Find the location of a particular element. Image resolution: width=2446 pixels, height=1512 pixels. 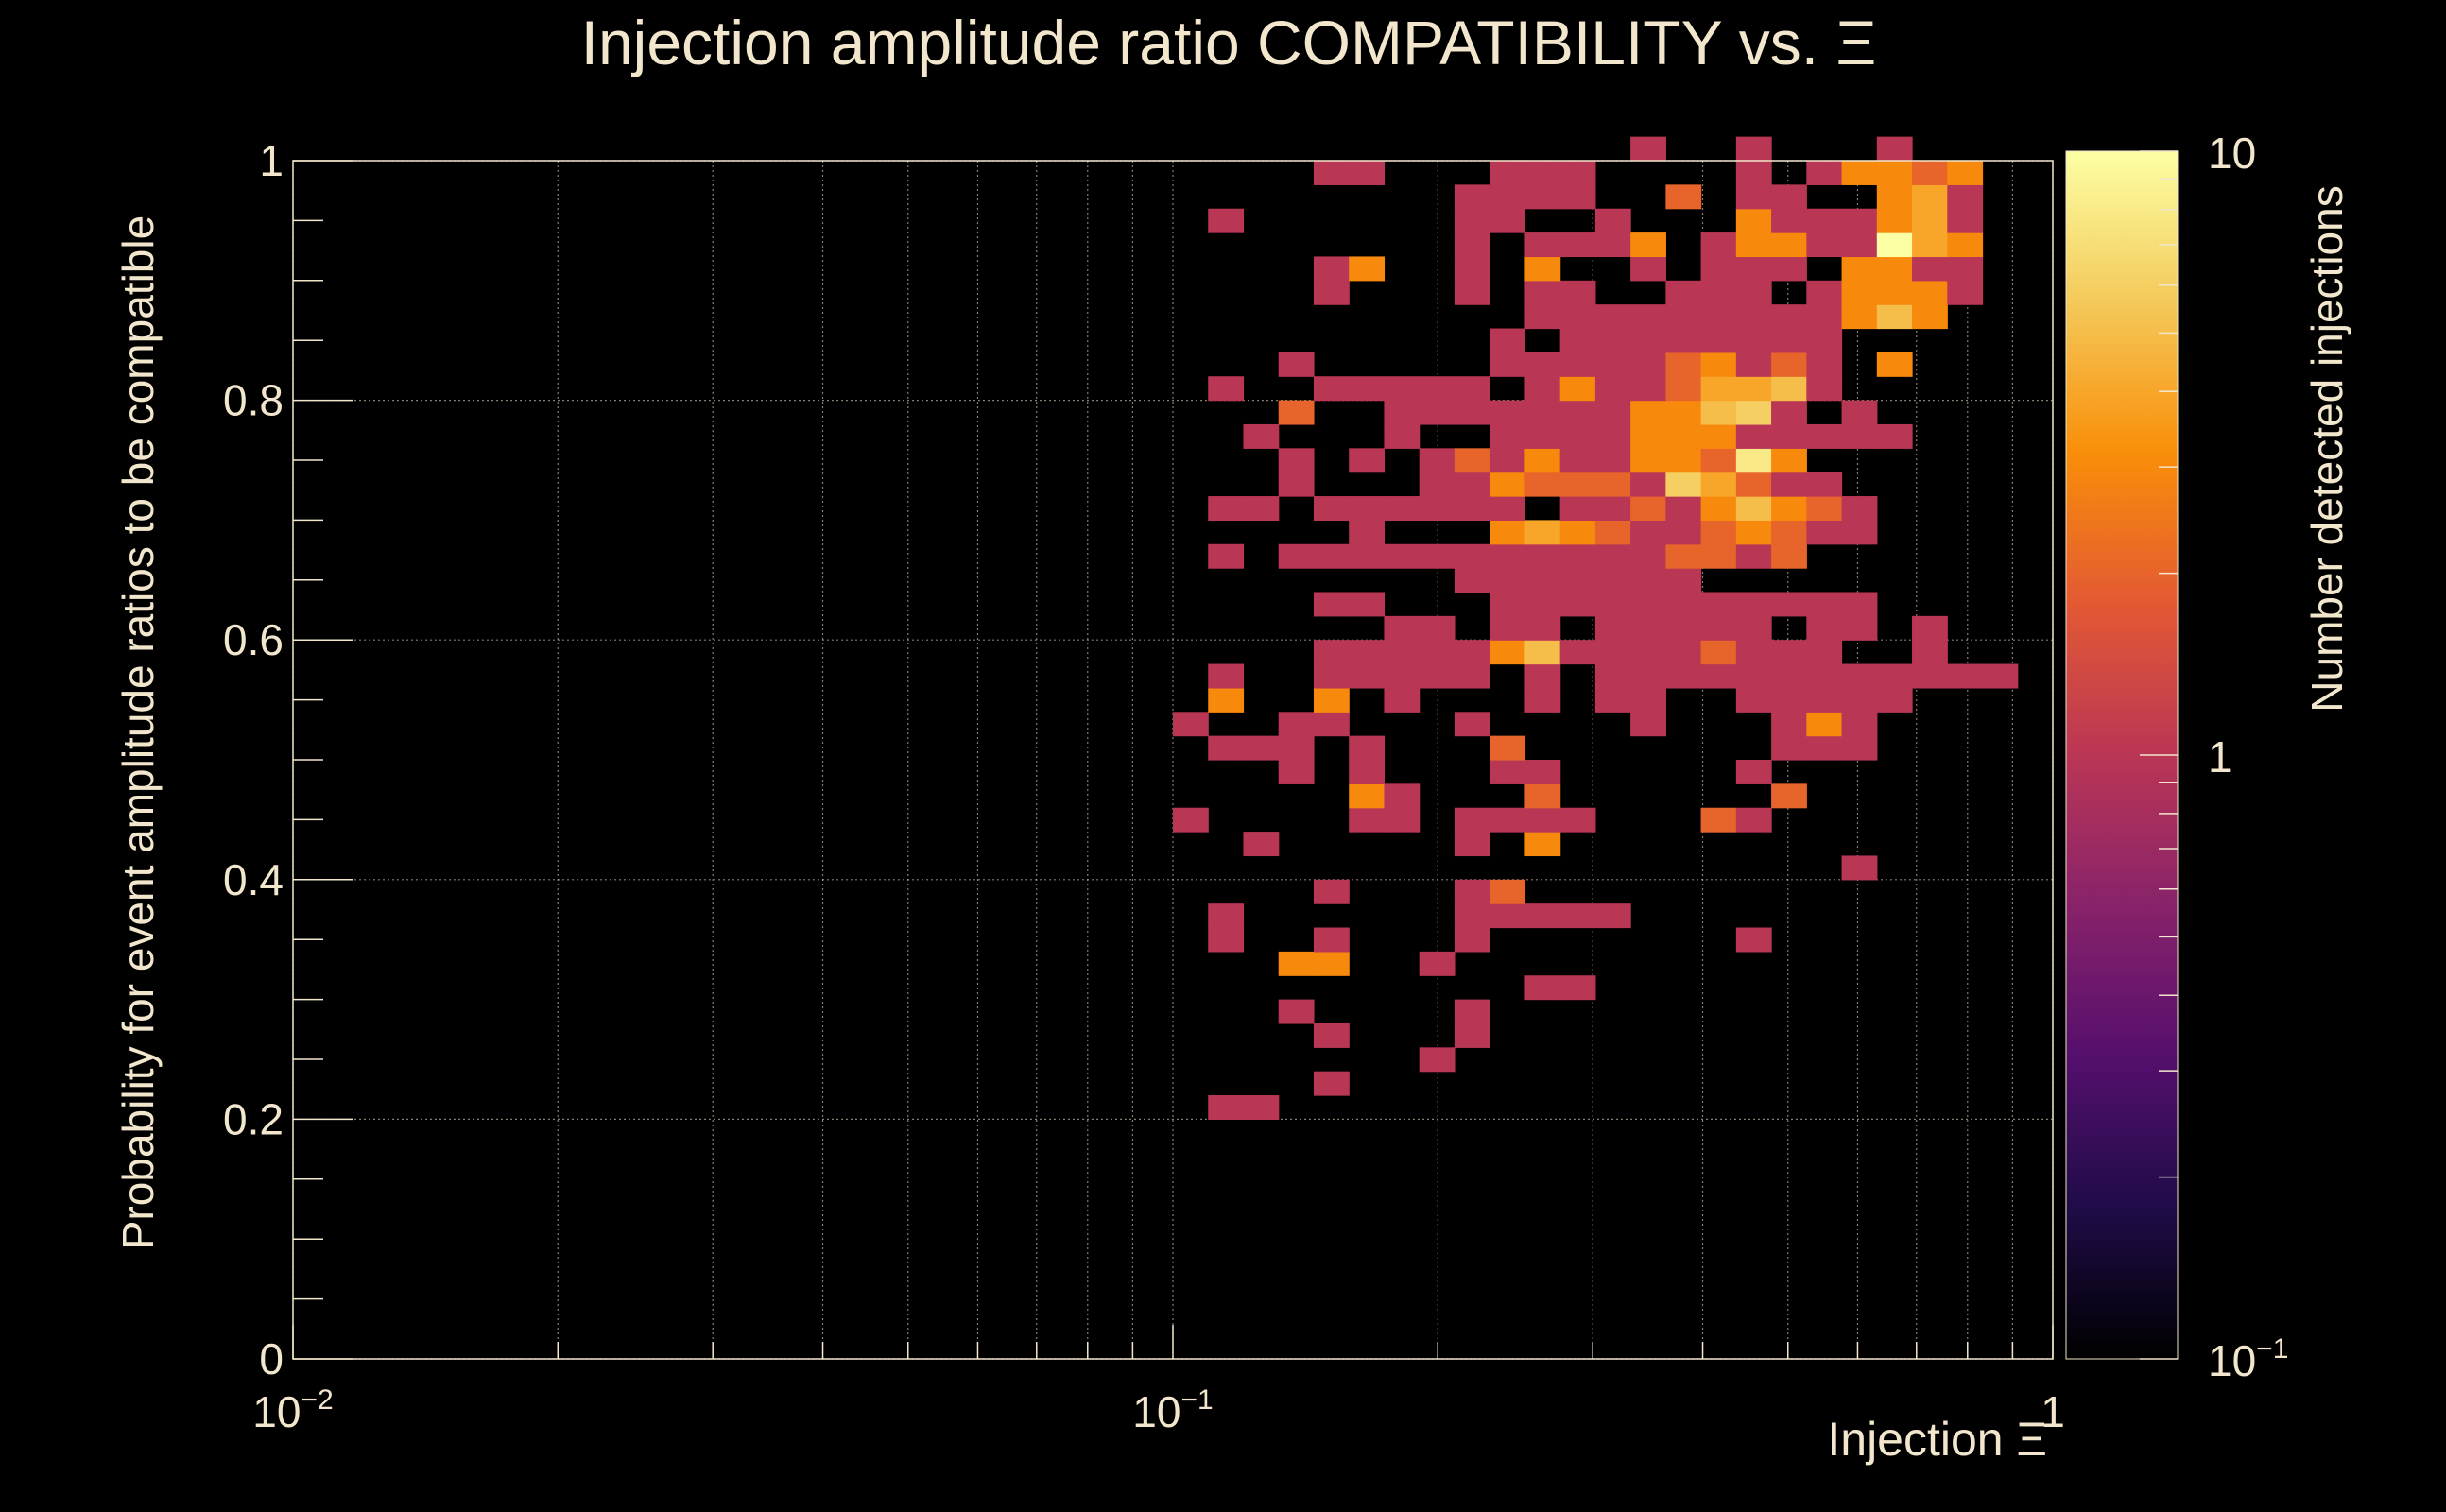

color-bar: 10 1 10−1 is located at coordinates (2176, 757).